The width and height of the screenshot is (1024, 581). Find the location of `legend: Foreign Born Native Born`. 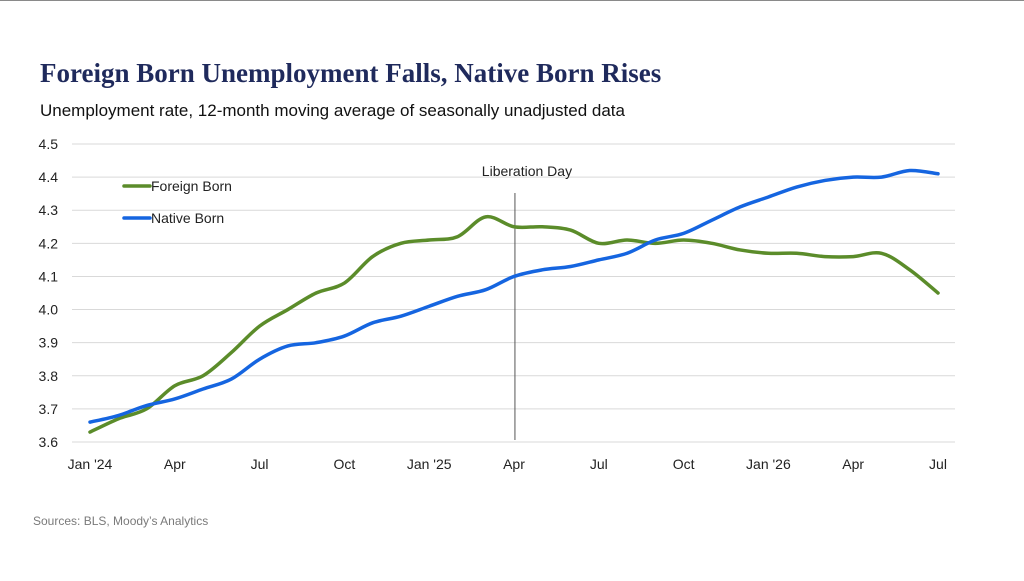

legend: Foreign Born Native Born is located at coordinates (177, 202).